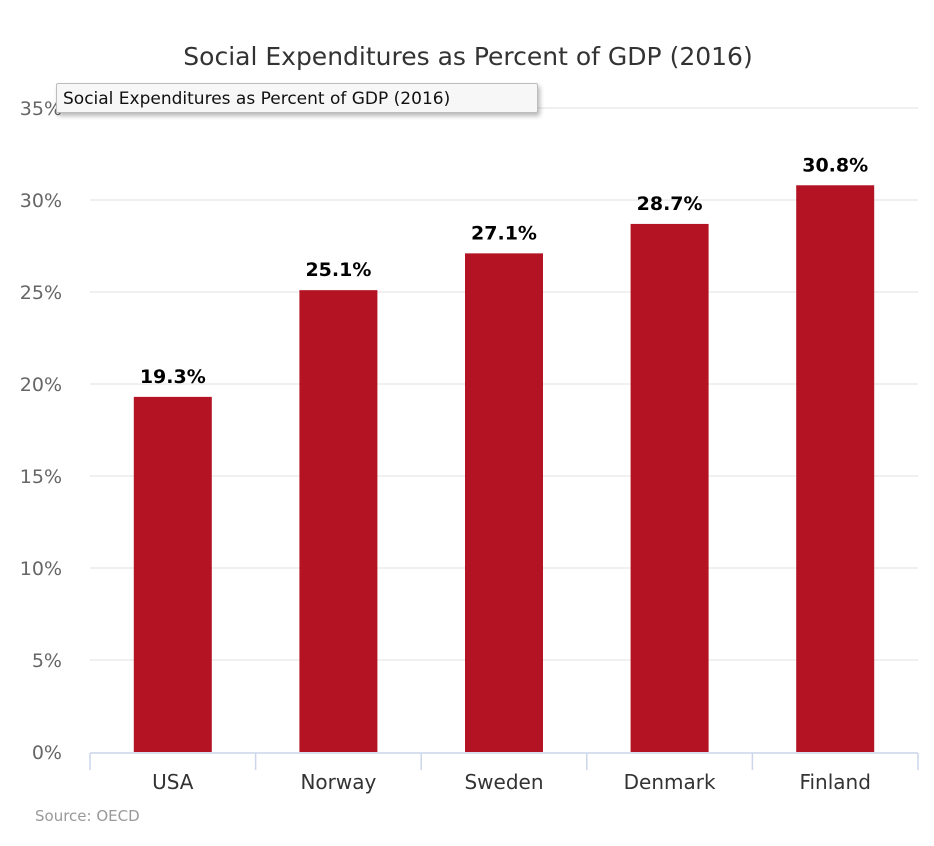 The height and width of the screenshot is (846, 934). I want to click on data-label: 28.7%, so click(670, 204).